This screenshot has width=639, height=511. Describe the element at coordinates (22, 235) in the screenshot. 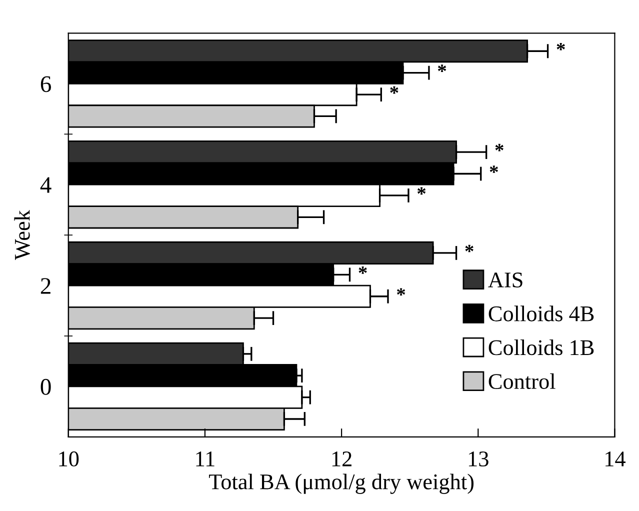

I see `y-axis-title: Week` at that location.